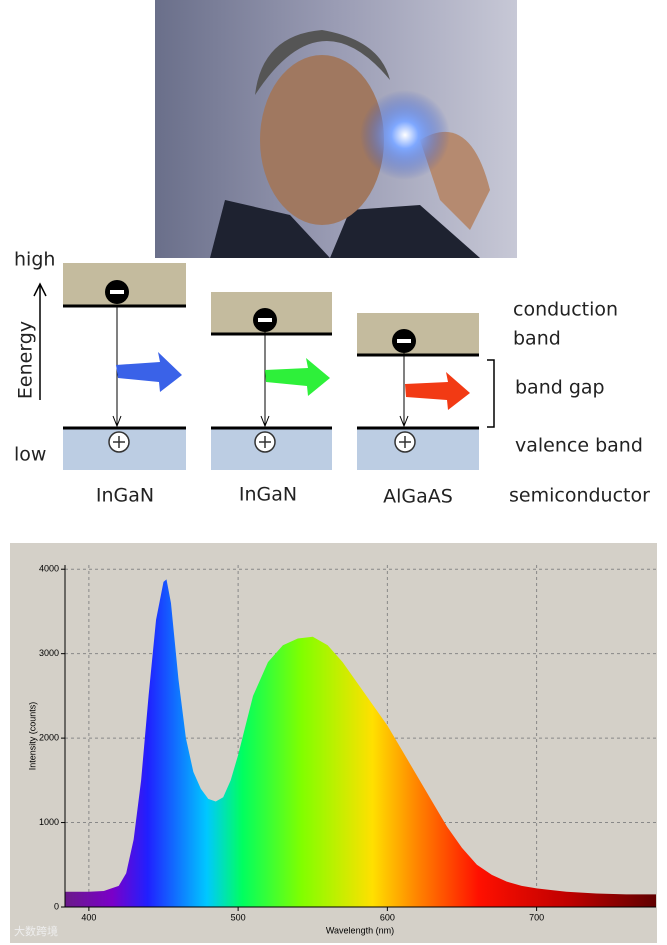 This screenshot has width=667, height=945. Describe the element at coordinates (560, 388) in the screenshot. I see `band-gap-label: band gap` at that location.